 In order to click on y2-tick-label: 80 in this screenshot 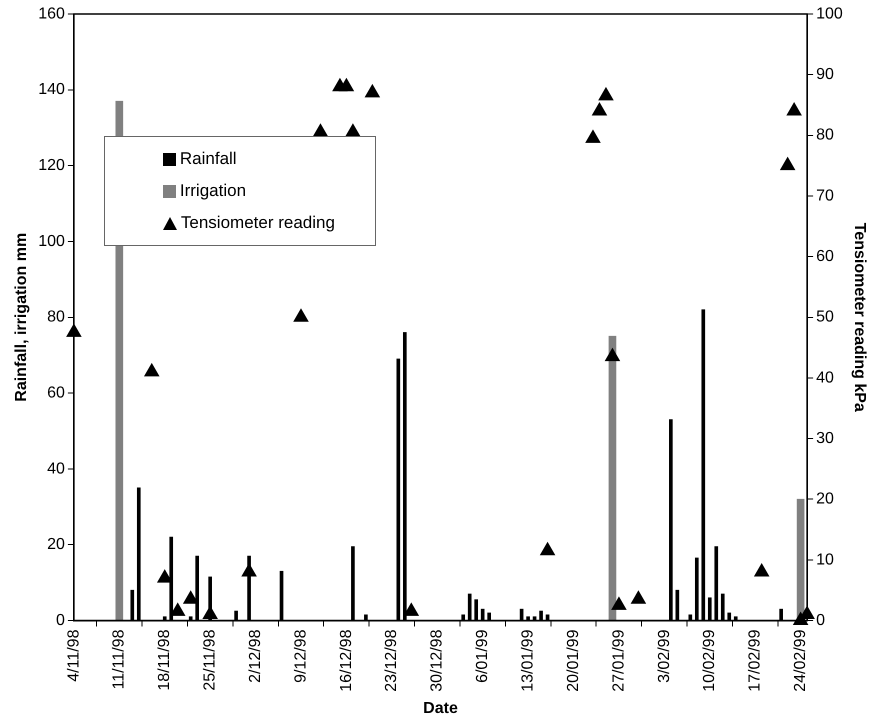, I will do `click(825, 135)`.